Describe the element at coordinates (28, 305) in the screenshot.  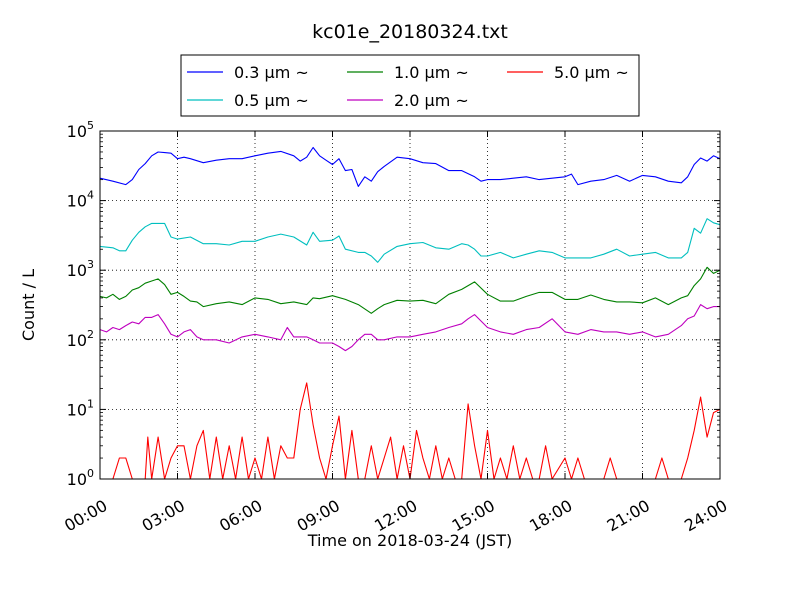
I see `y-axis-label: Count / L` at that location.